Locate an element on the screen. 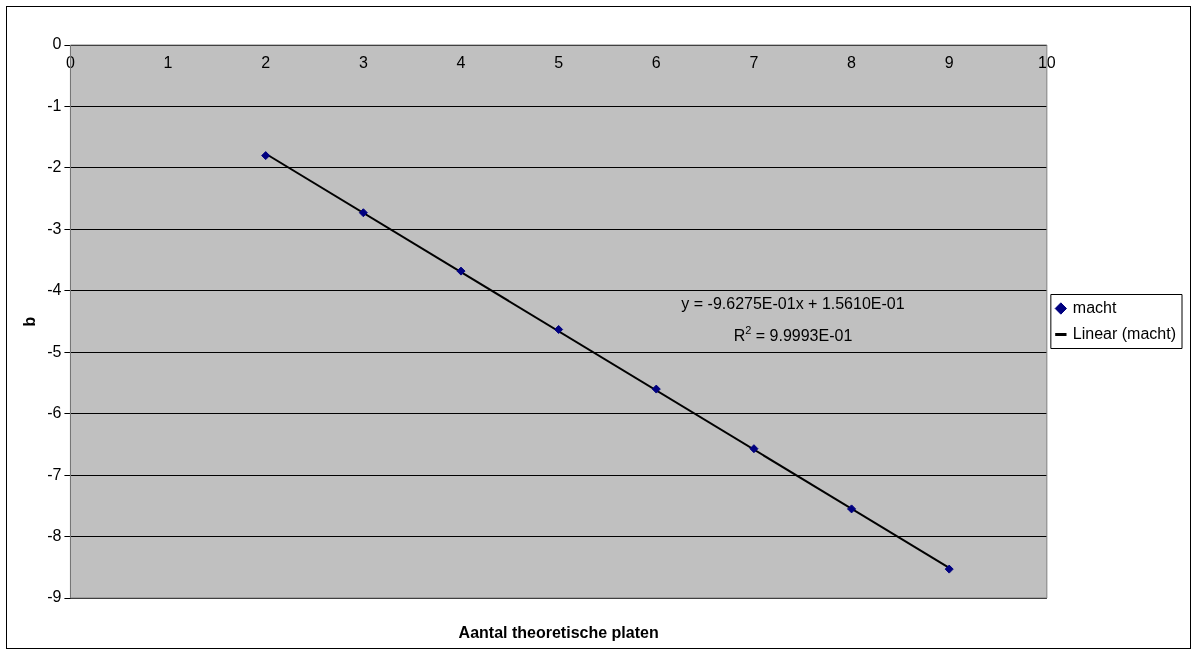 The height and width of the screenshot is (657, 1199). x-tick-label: 4 is located at coordinates (461, 63).